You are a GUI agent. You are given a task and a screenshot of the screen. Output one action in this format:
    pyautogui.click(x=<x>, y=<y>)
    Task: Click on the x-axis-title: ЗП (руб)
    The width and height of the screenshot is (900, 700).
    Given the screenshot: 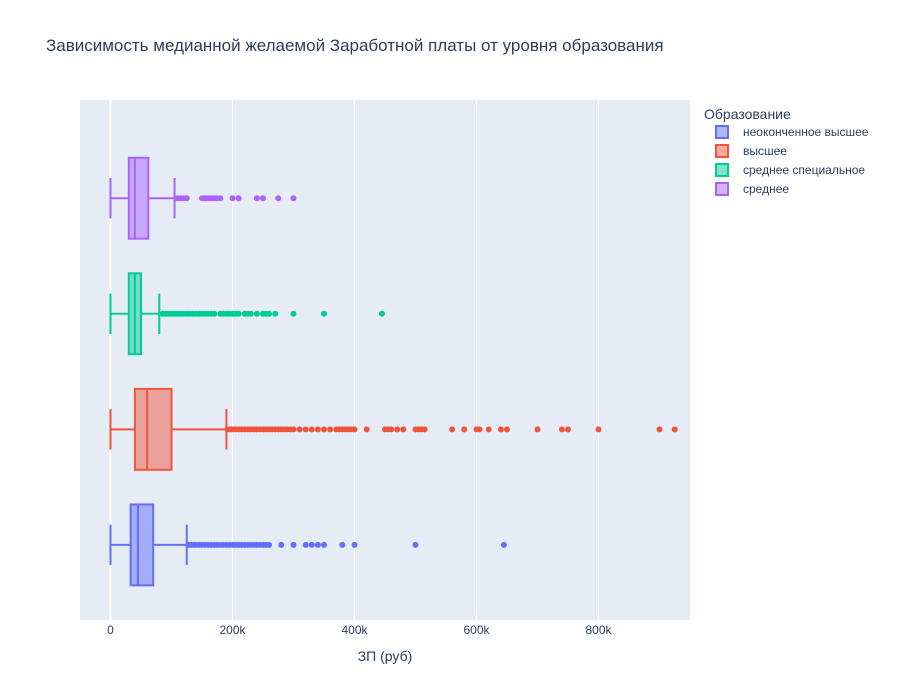 What is the action you would take?
    pyautogui.click(x=385, y=656)
    